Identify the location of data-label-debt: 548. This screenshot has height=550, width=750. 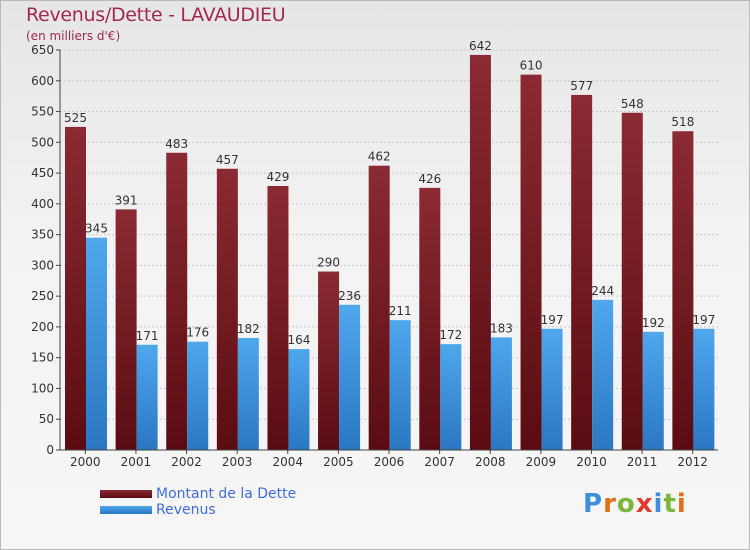
(632, 104).